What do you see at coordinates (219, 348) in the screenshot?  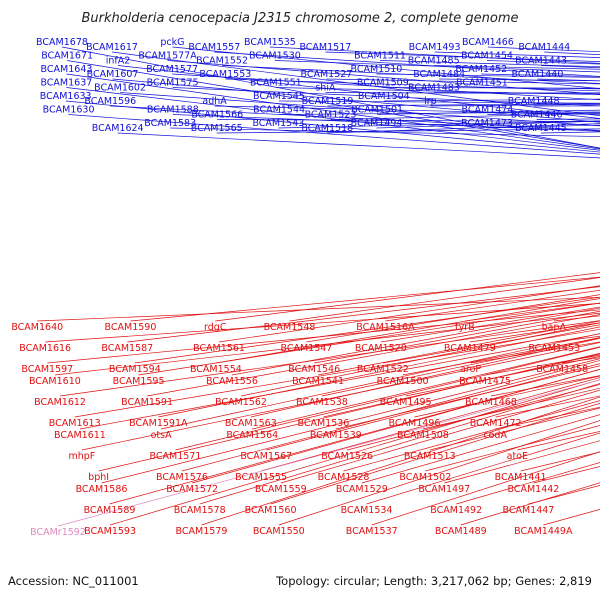 I see `gene-label: BCAM1561` at bounding box center [219, 348].